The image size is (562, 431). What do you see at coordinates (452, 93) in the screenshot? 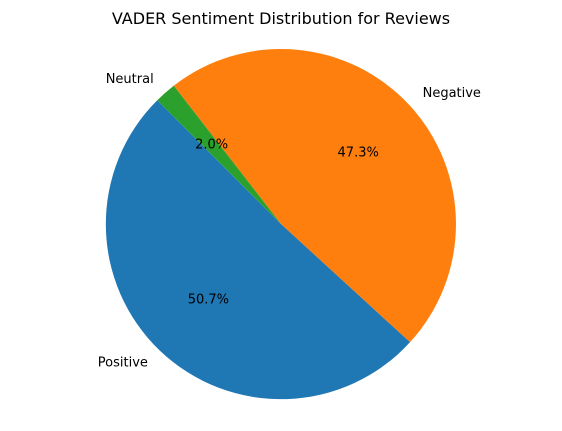
I see `slice-label-negative: Negative` at bounding box center [452, 93].